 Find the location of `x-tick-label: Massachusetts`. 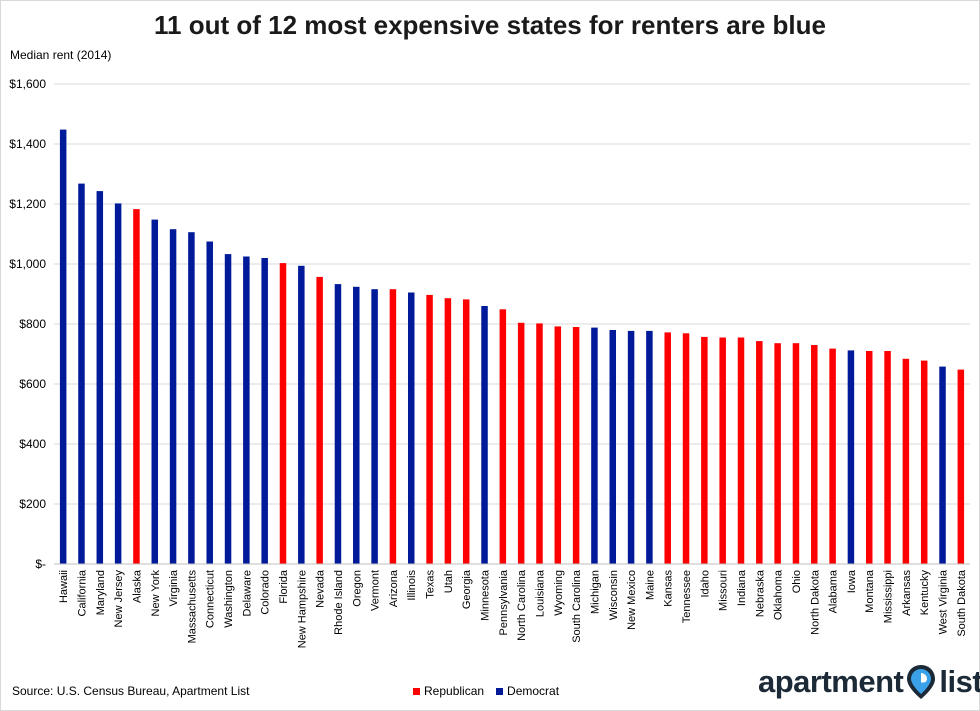

x-tick-label: Massachusetts is located at coordinates (192, 607).